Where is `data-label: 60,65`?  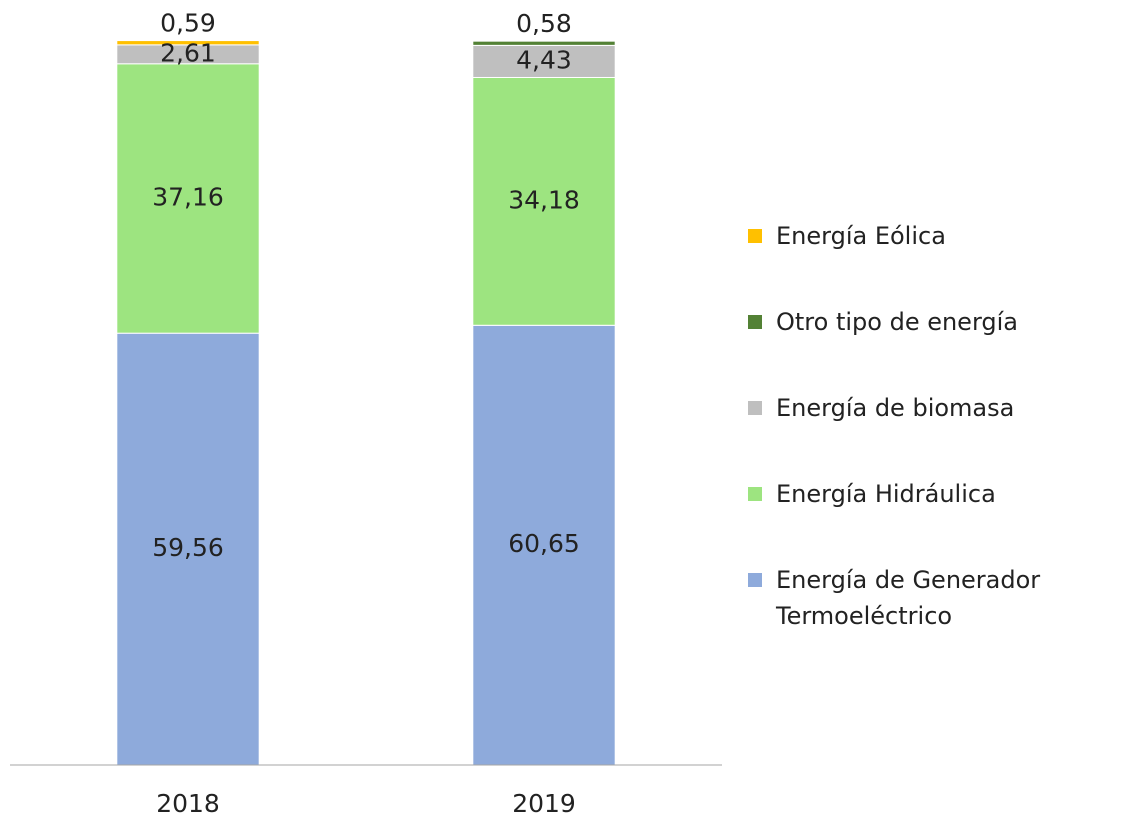
data-label: 60,65 is located at coordinates (544, 543).